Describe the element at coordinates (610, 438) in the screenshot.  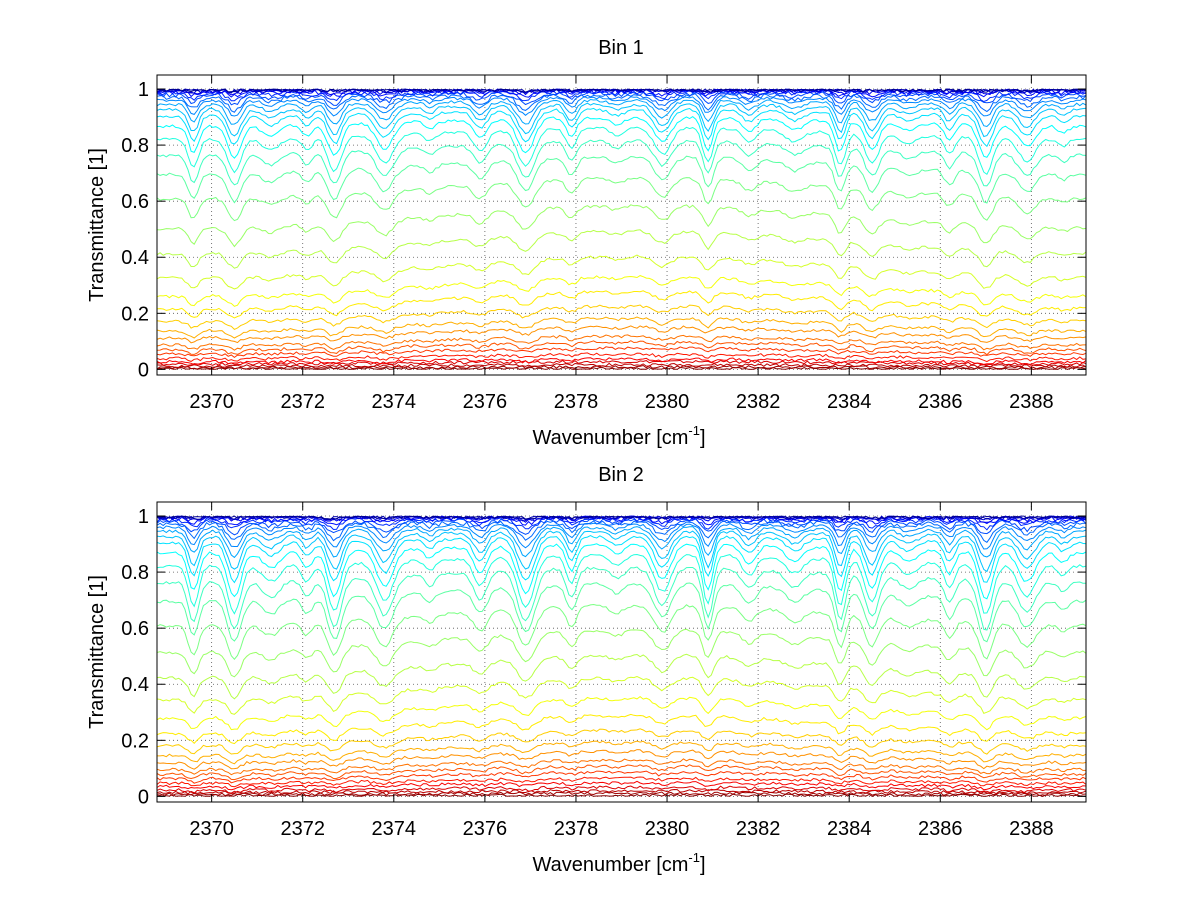
I see `x-axis-label-main: Wavenumber [cm` at that location.